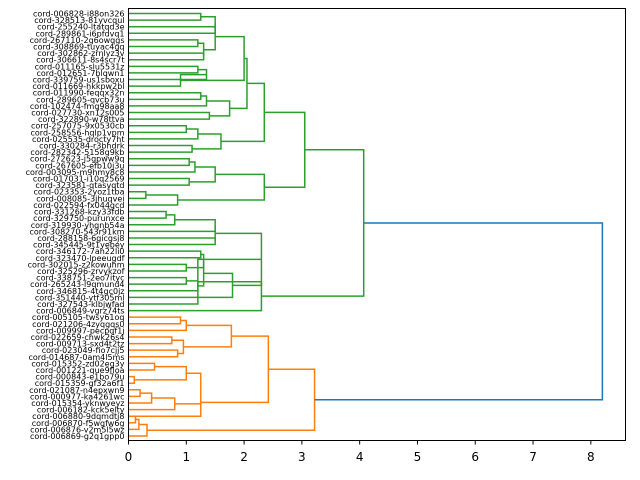  I want to click on leaf-label: cord-006880-9dqmdtj8, so click(78, 416).